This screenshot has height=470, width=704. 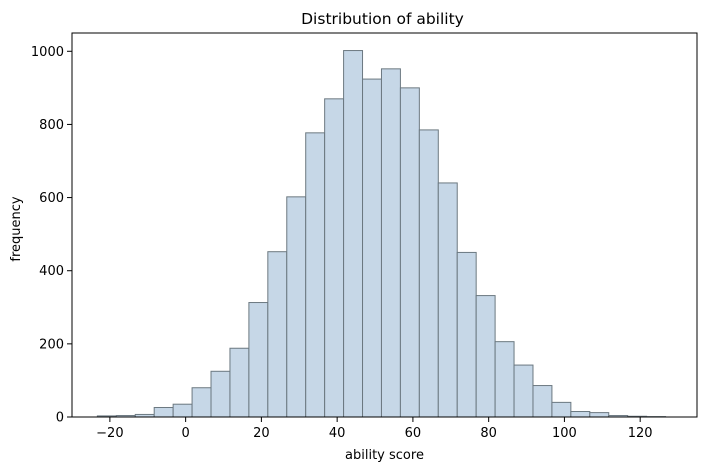 What do you see at coordinates (51, 344) in the screenshot?
I see `y-tick-label: 200` at bounding box center [51, 344].